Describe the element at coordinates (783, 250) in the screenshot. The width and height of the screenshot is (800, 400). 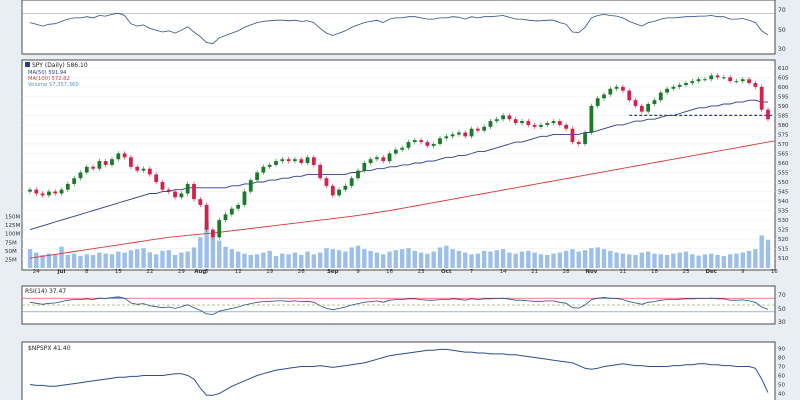
I see `price-tick-label: 515` at that location.